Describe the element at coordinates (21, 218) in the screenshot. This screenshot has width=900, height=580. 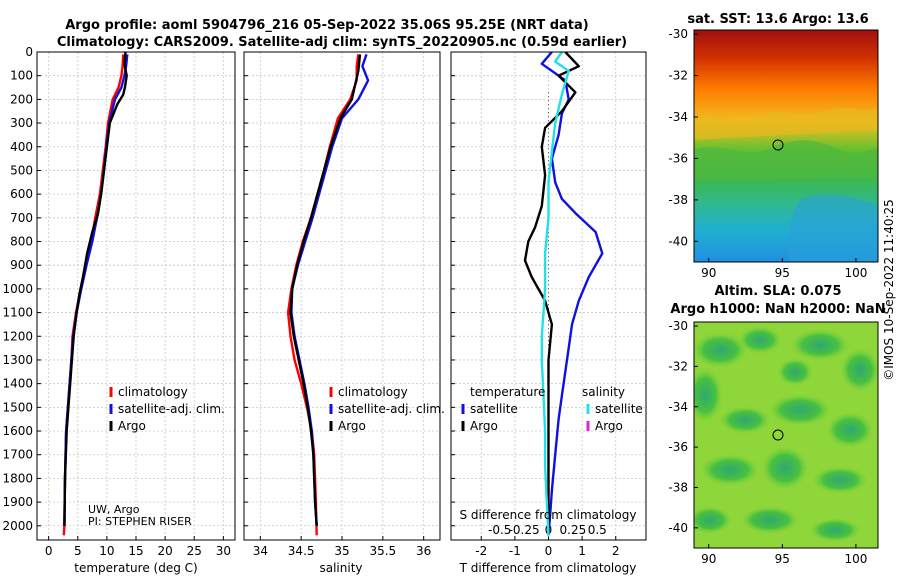
I see `depth-tick-label: 700` at that location.